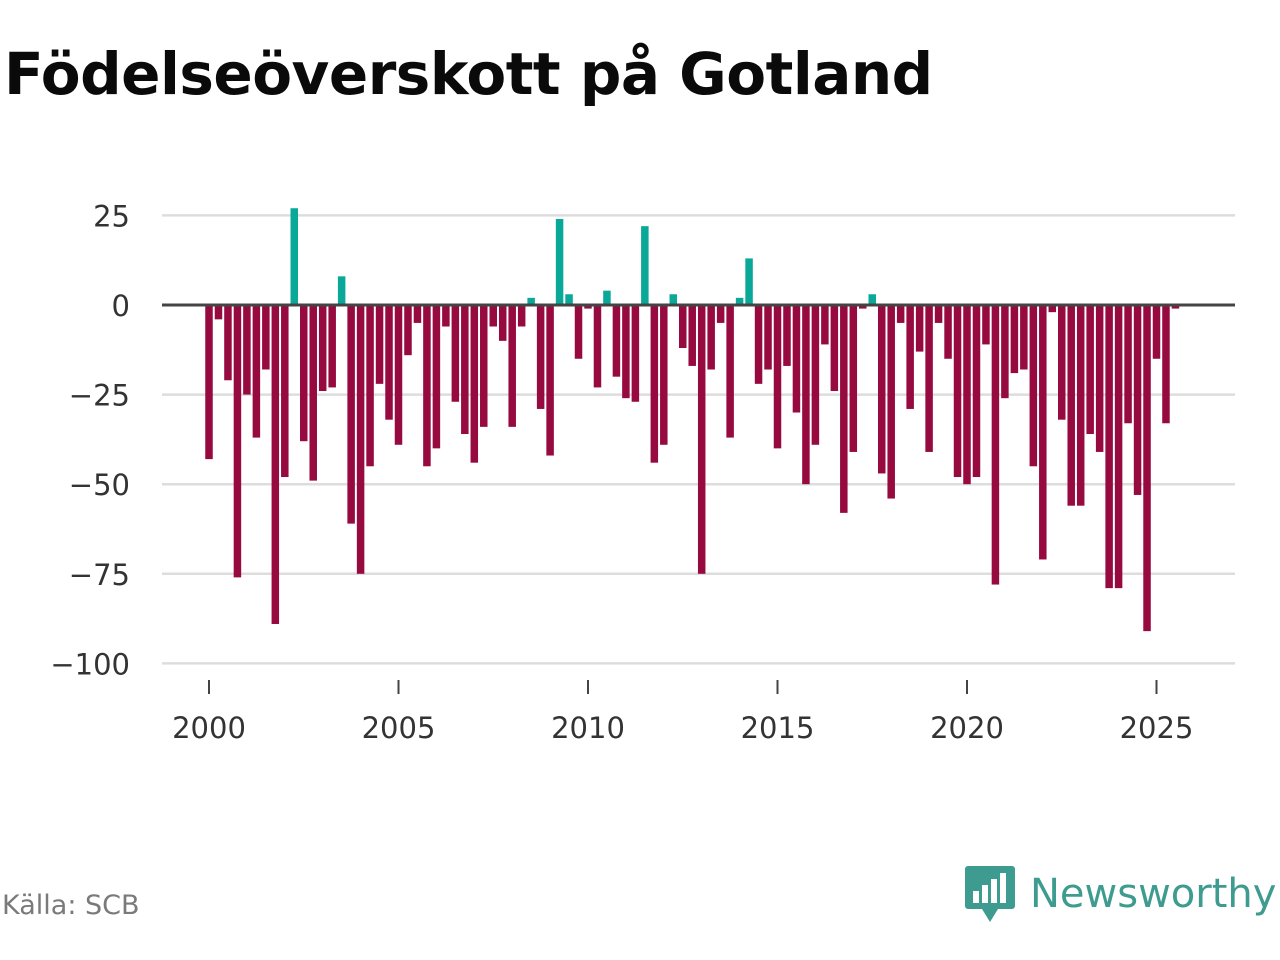  Describe the element at coordinates (399, 728) in the screenshot. I see `x-tick-label: 2005` at that location.